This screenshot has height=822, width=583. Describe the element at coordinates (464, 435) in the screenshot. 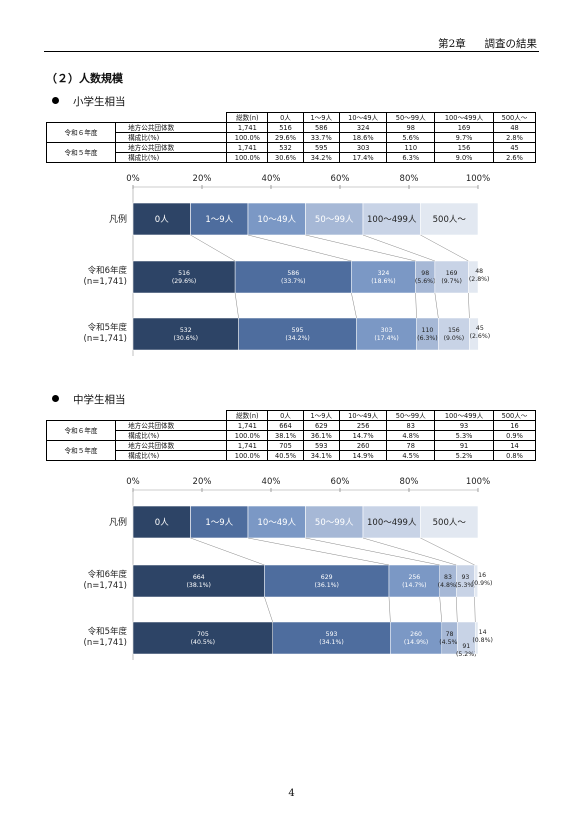

I see `table-cell: 5.3%` at that location.